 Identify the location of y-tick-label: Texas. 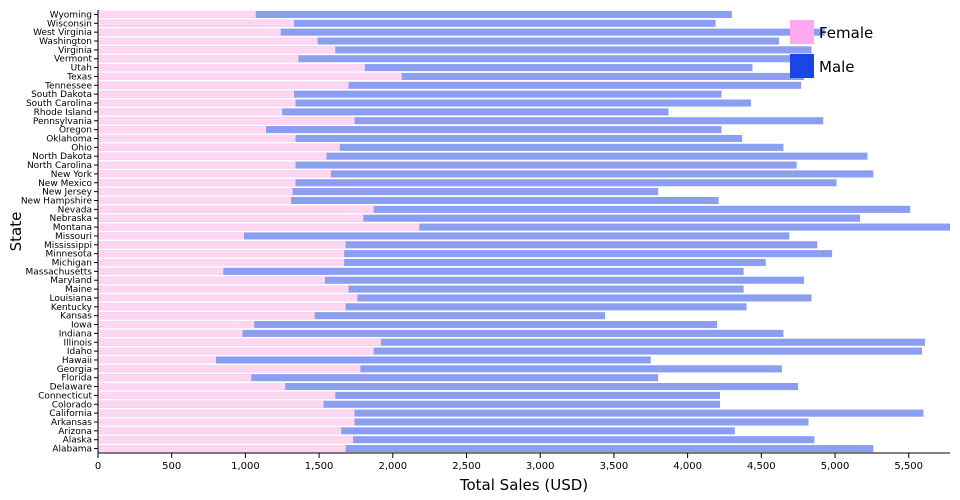
(79, 77).